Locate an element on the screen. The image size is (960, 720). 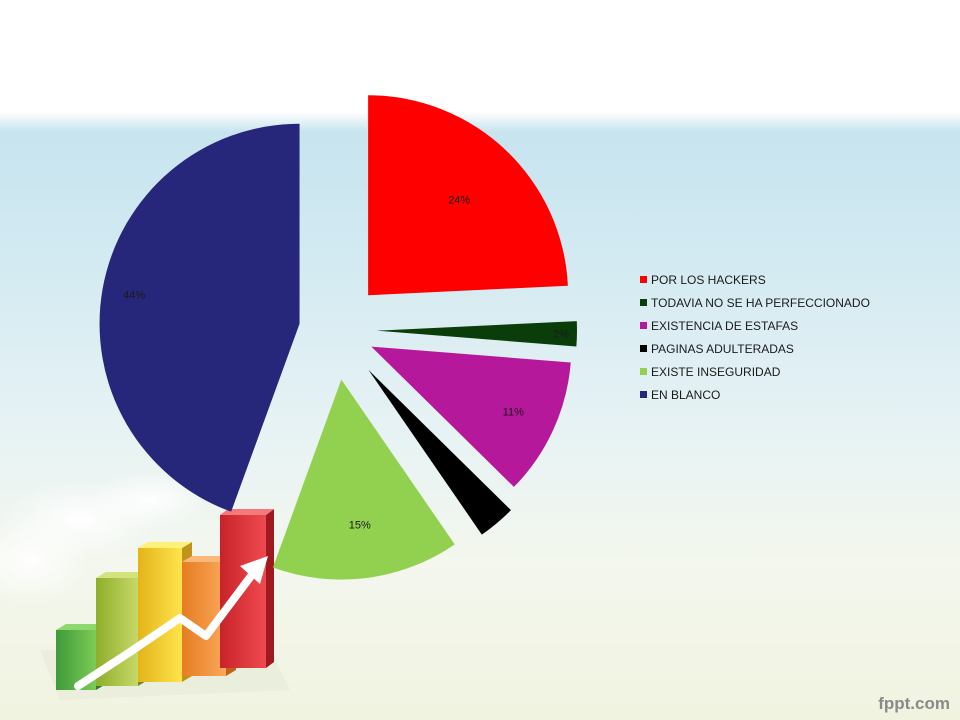
slice-label-5: 15% is located at coordinates (360, 525).